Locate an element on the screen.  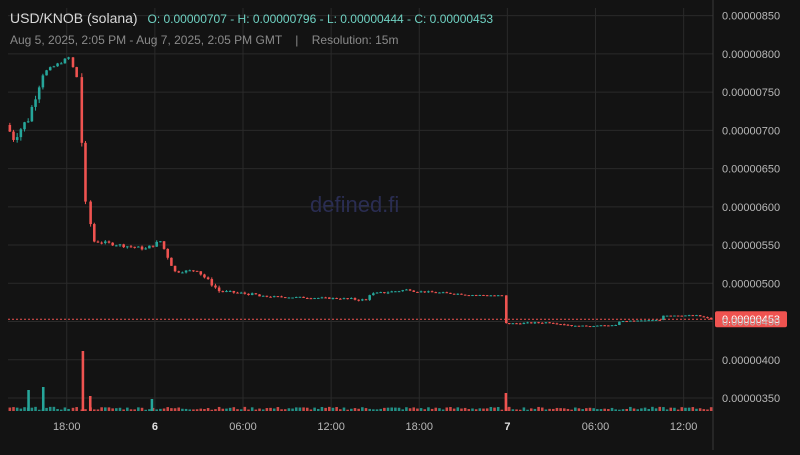
y-tick-label: 0.00000600 is located at coordinates (751, 208).